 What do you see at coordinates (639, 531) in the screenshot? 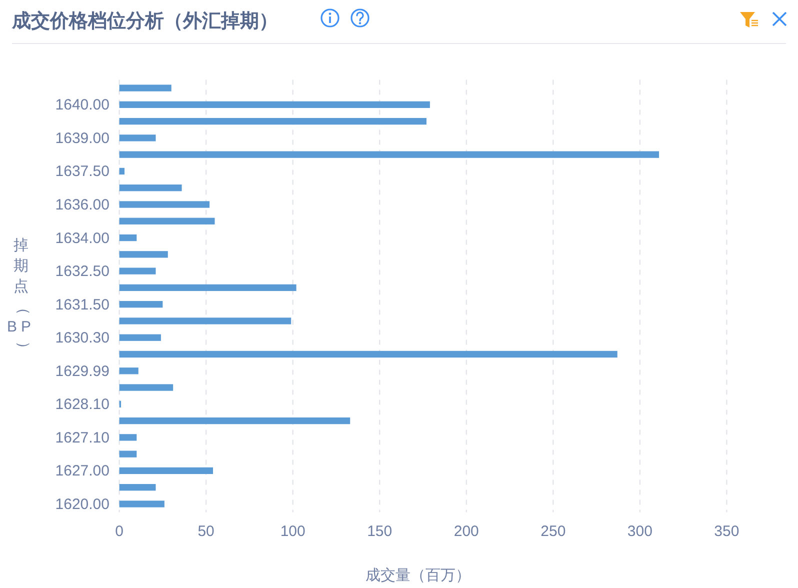
I see `x-tick-label: 300` at bounding box center [639, 531].